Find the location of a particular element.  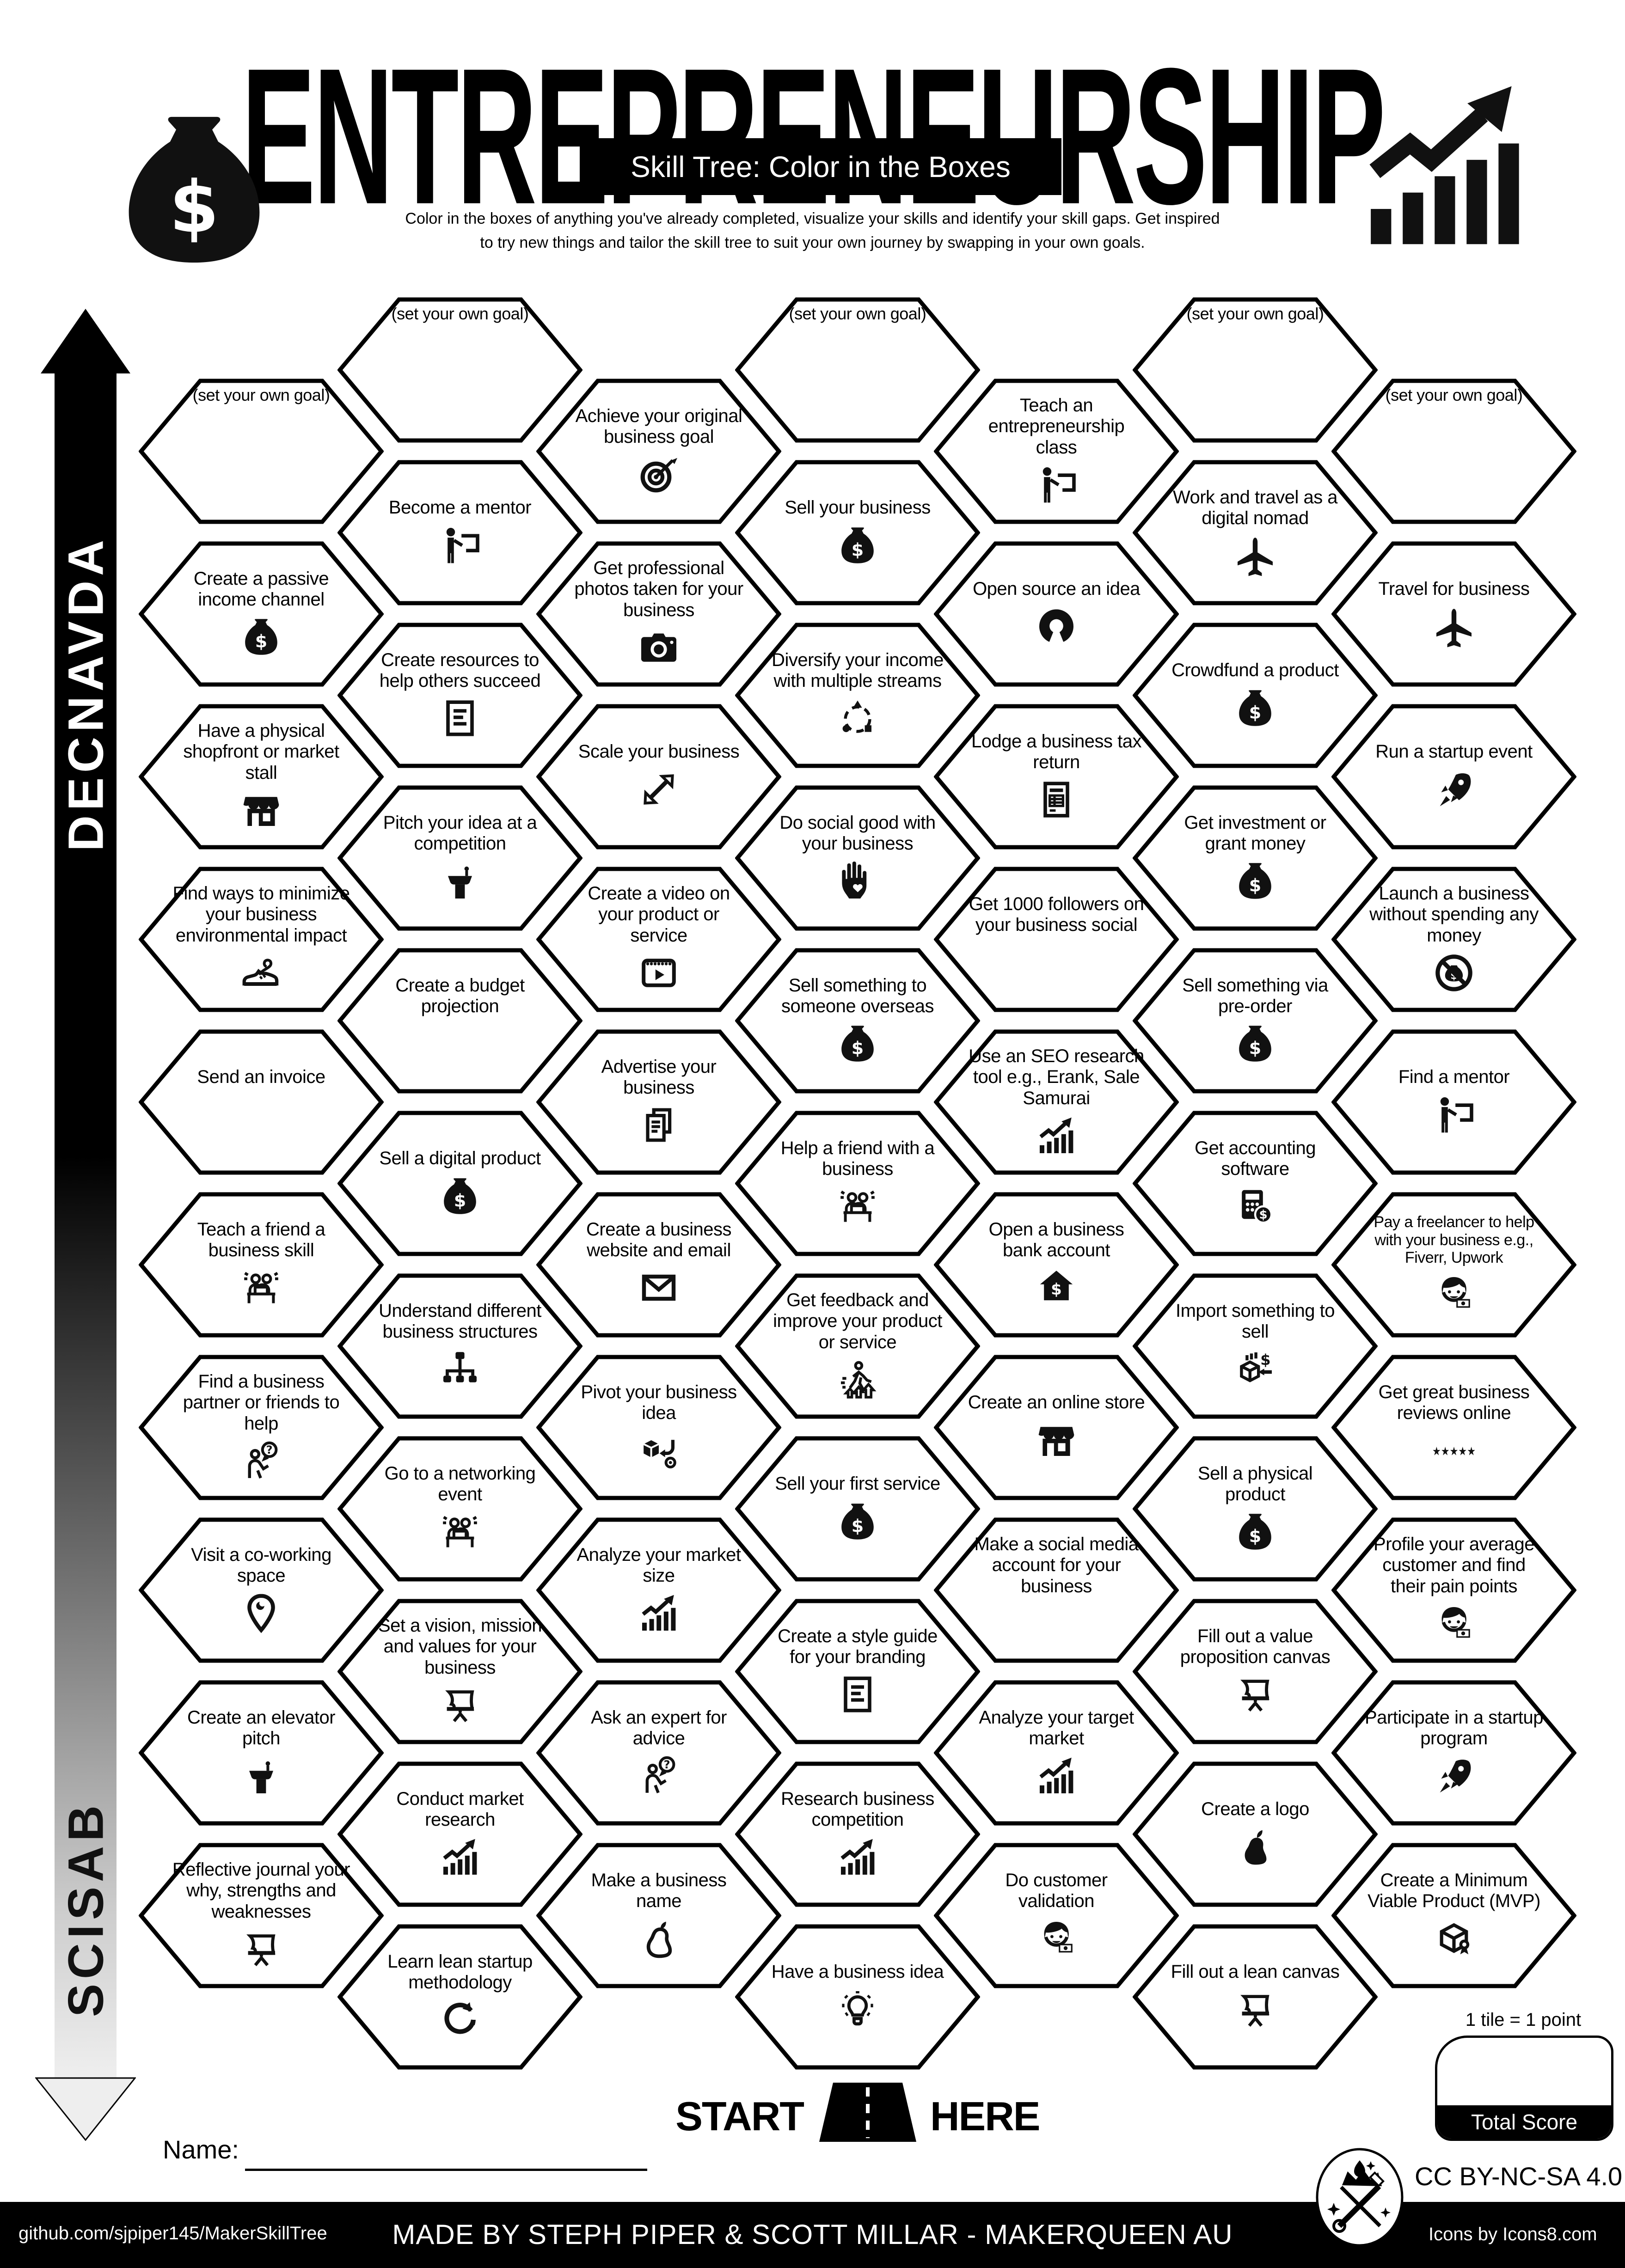

hex-create-a-passive-income-channel: Create a passive income channel $ is located at coordinates (261, 614).